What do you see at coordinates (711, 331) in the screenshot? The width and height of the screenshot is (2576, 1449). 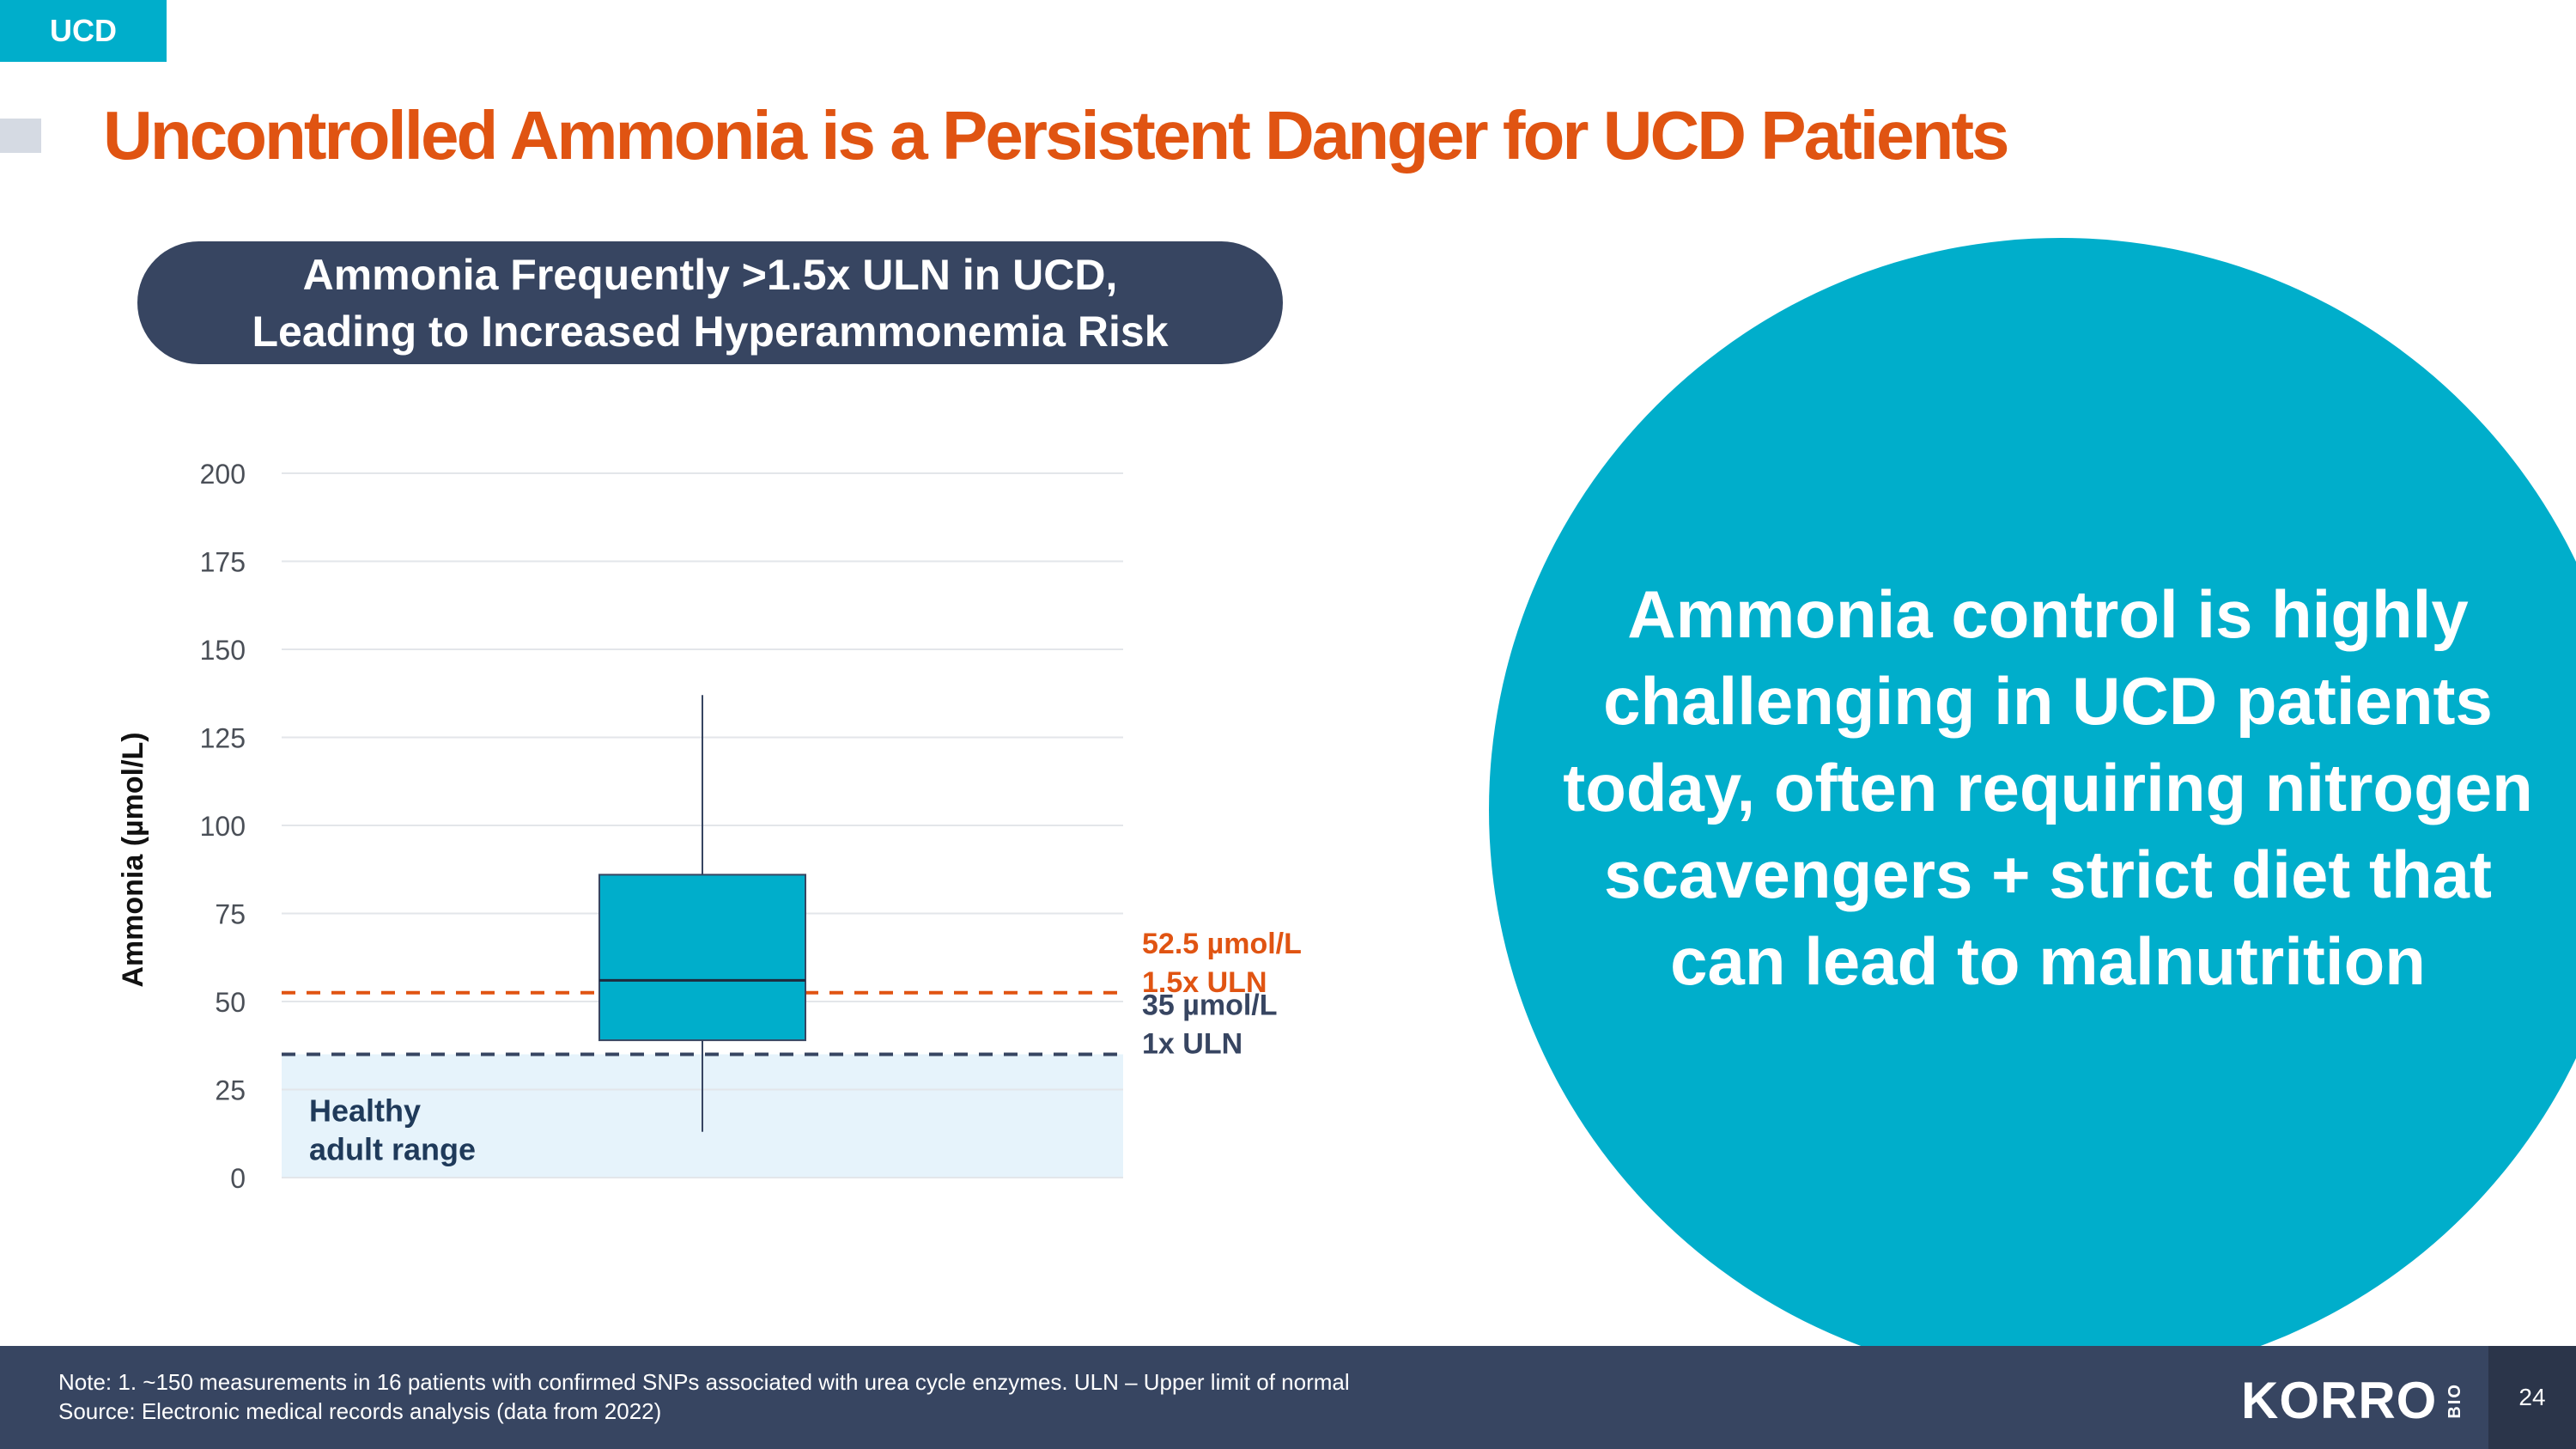 I see `chart-title-line-2: Leading to Increased Hyperammonemia Risk` at bounding box center [711, 331].